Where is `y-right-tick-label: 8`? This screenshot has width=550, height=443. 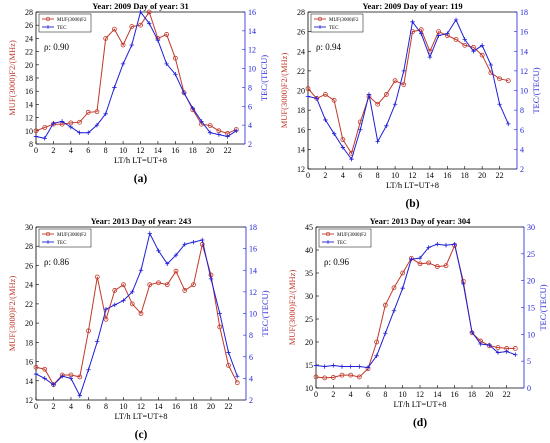
y-right-tick-label: 8 is located at coordinates (522, 110).